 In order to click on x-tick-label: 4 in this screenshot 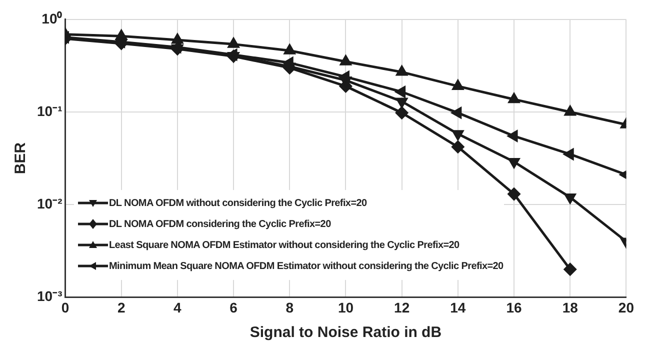, I will do `click(178, 307)`.